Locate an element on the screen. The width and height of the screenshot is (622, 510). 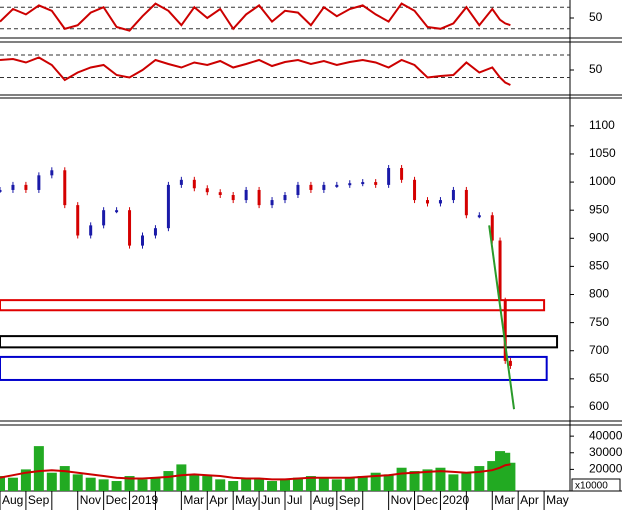
x-tick-label: Jul is located at coordinates (294, 500).